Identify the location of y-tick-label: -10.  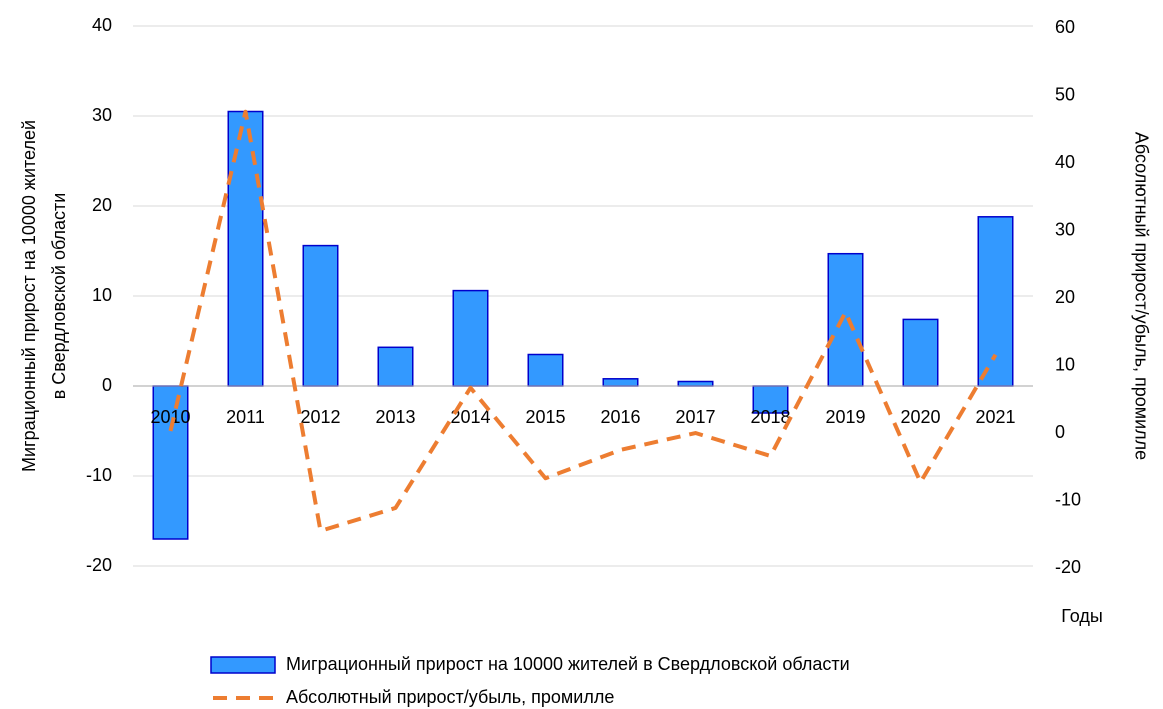
(99, 475).